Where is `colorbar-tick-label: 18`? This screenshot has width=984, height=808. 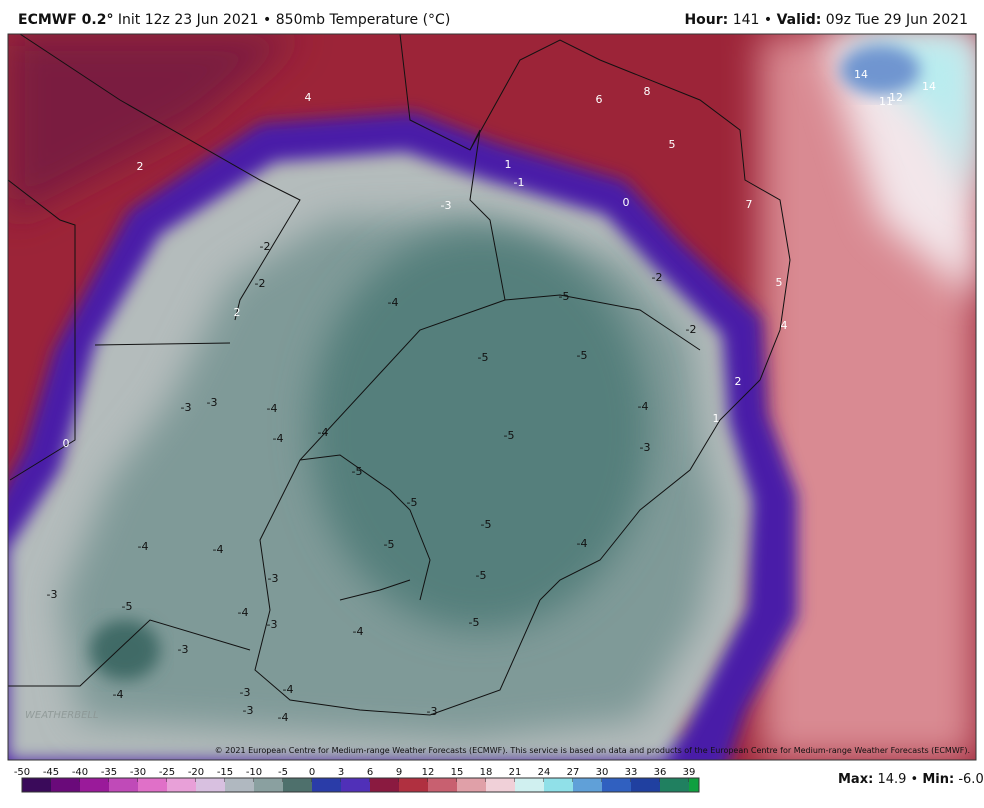
colorbar-tick-label: 18 is located at coordinates (486, 772).